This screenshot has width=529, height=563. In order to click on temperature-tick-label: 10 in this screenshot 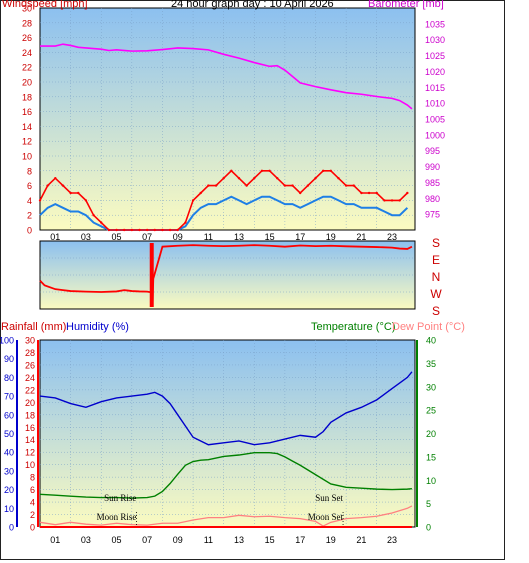, I will do `click(431, 481)`.